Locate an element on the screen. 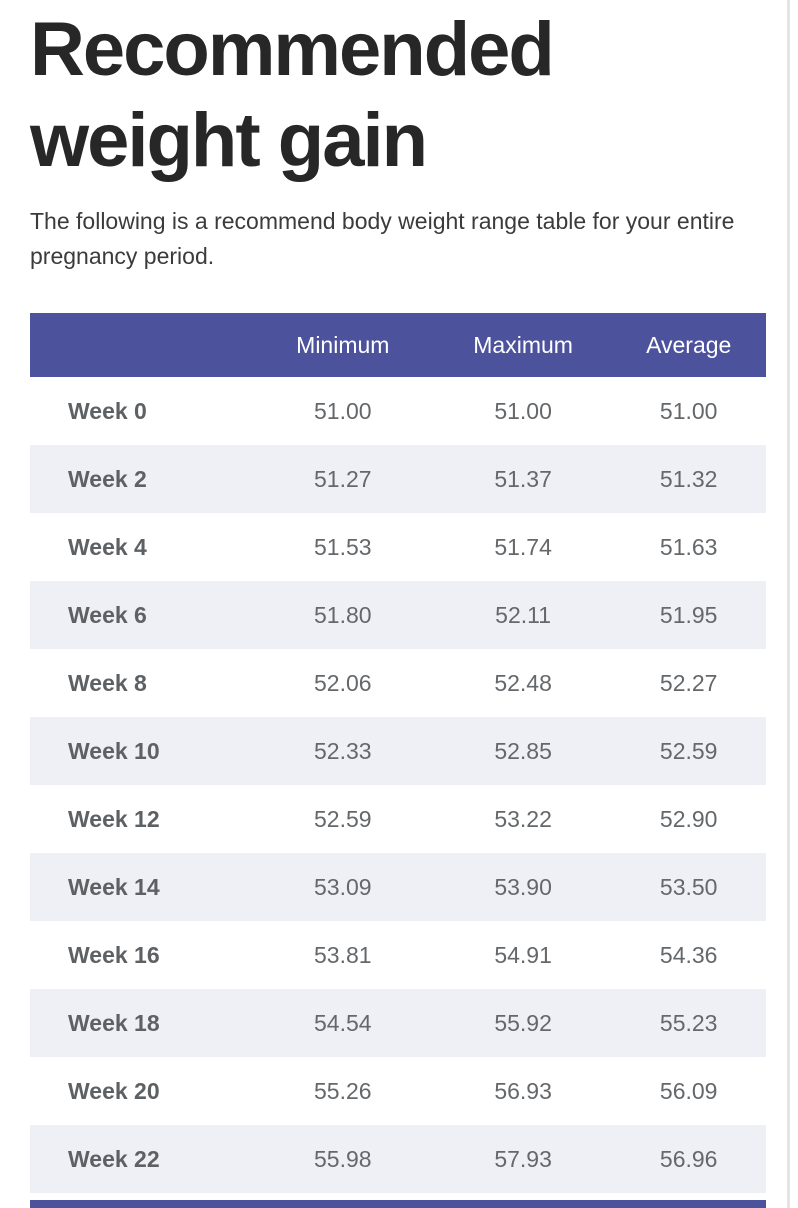 This screenshot has height=1208, width=798. table-row: Week 10 52.33 52.85 52.59 is located at coordinates (398, 751).